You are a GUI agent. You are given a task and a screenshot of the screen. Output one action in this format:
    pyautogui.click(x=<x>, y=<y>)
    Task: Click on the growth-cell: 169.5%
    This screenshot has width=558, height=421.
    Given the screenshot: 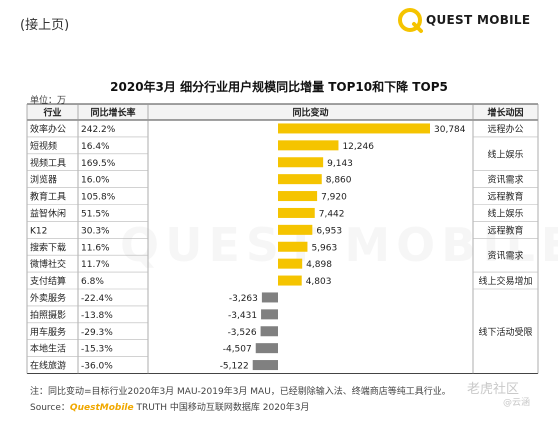 What is the action you would take?
    pyautogui.click(x=98, y=164)
    